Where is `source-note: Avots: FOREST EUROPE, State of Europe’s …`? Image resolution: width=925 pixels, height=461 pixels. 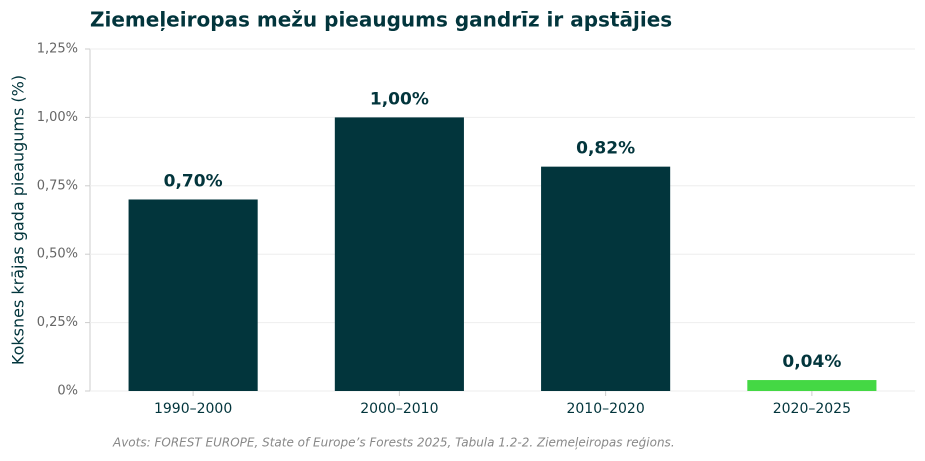
source-note: Avots: FOREST EUROPE, State of Europe’s … is located at coordinates (393, 443).